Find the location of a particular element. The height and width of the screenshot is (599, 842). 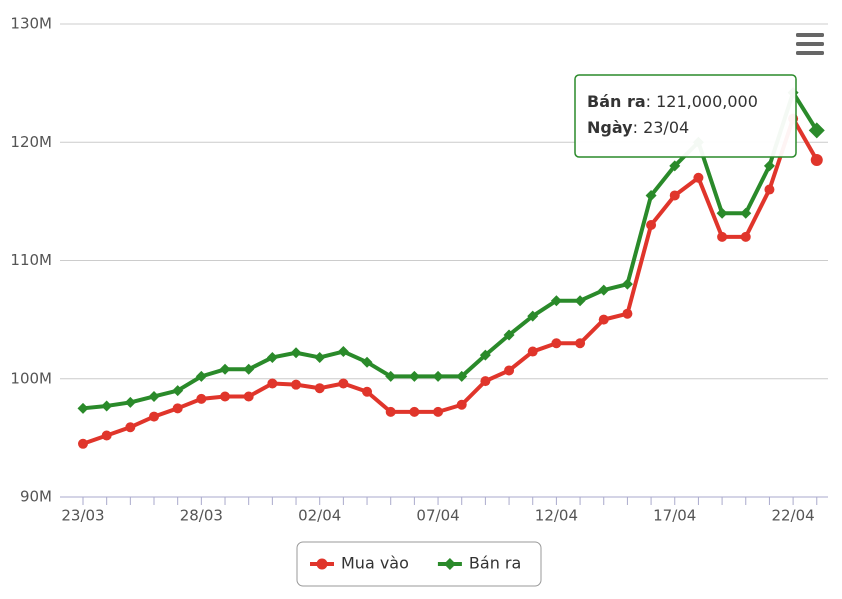

y-tick-label: 130M is located at coordinates (31, 24).